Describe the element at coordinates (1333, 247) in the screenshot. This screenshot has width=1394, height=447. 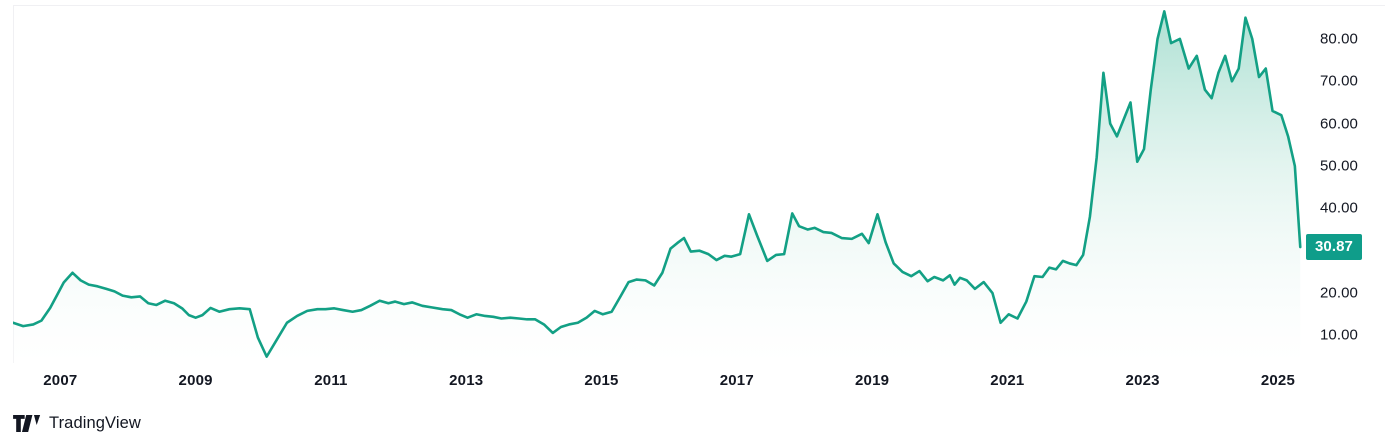
I see `current-price-badge: 30.87` at that location.